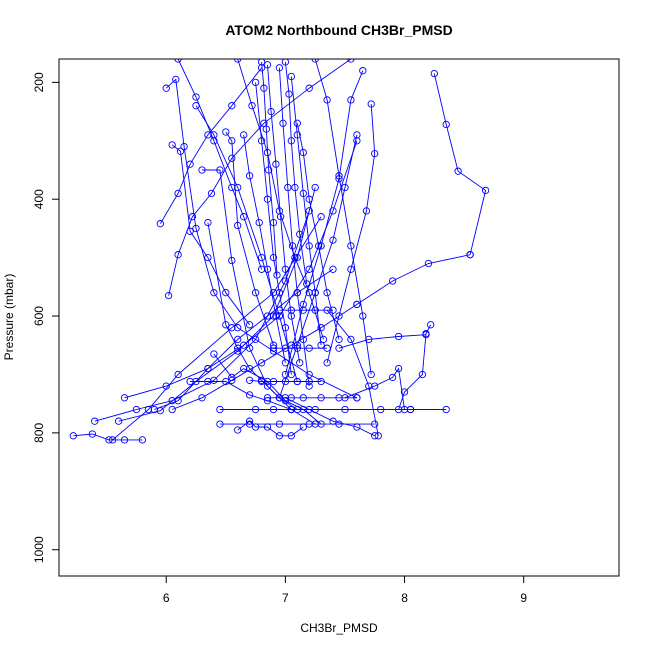  I want to click on y-tick-label: 200, so click(39, 82).